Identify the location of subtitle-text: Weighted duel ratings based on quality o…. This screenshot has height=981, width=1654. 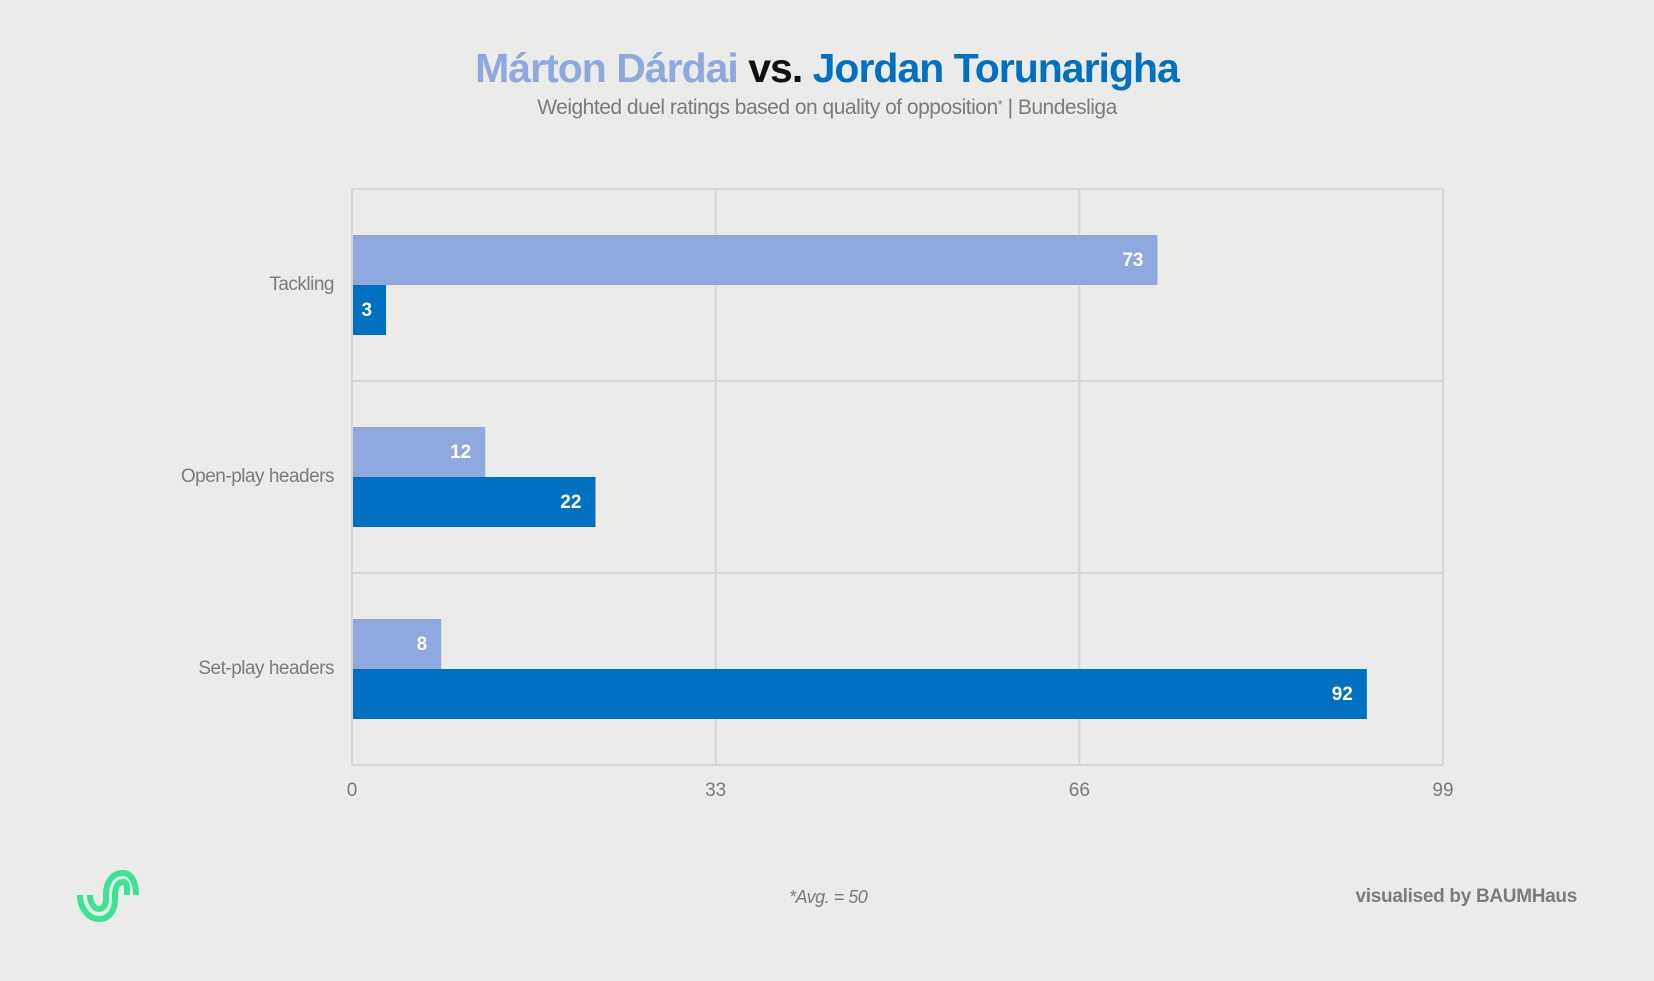
(767, 107).